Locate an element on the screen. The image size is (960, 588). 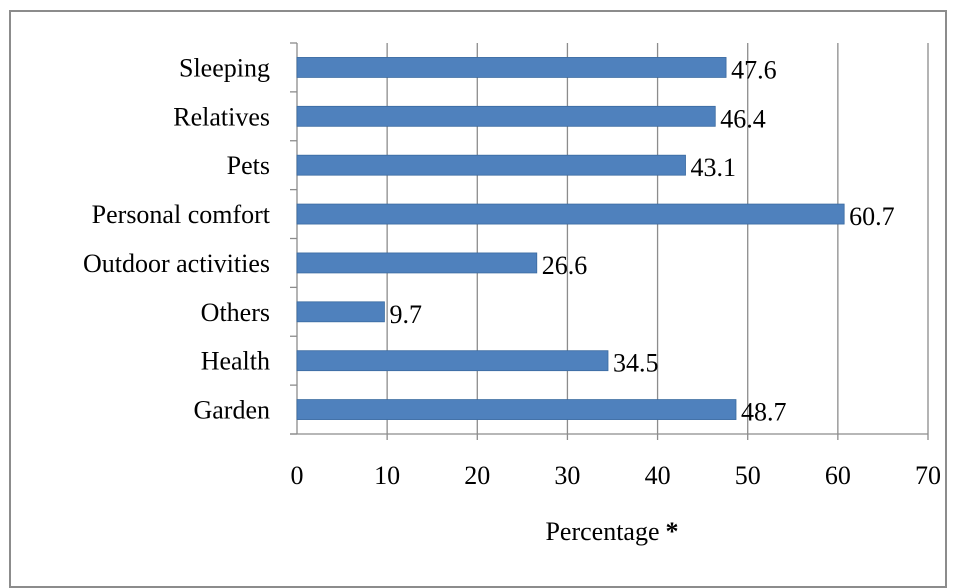
data-label: 60.7 is located at coordinates (872, 216).